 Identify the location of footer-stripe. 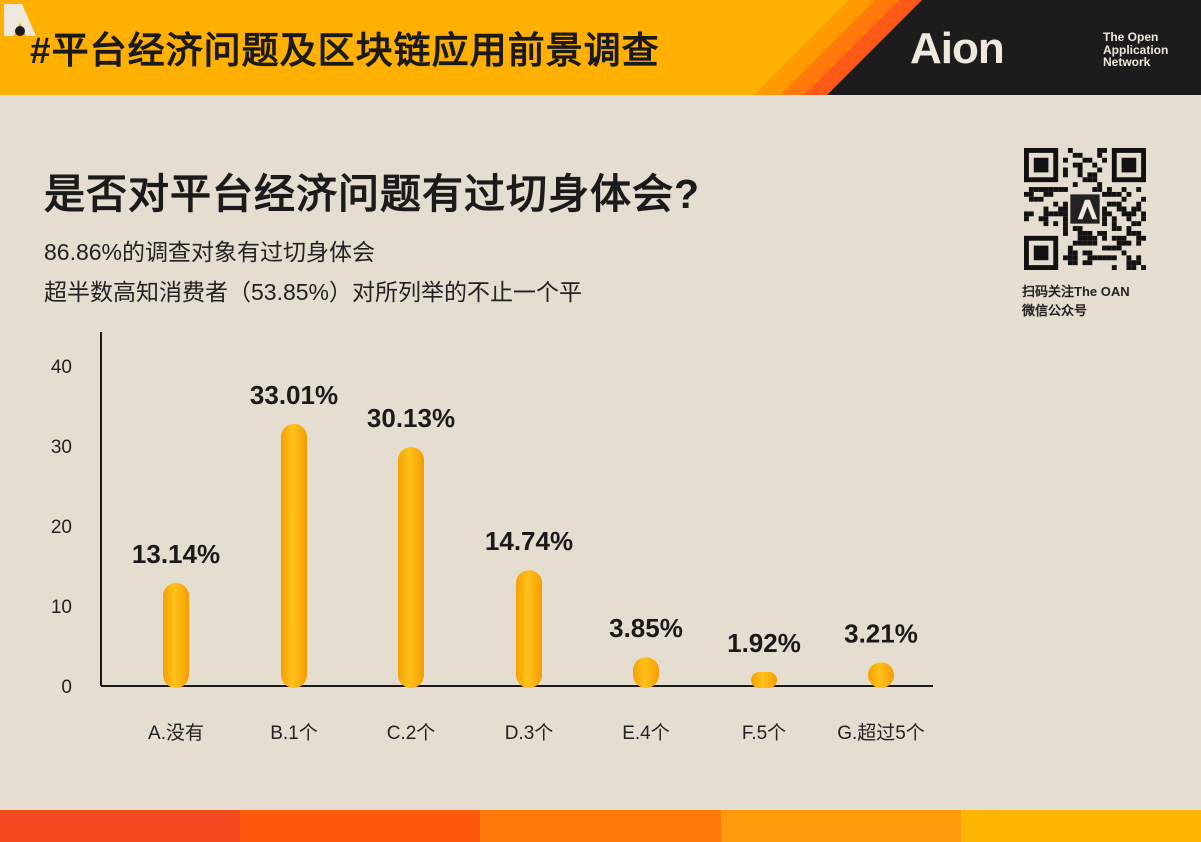
(600, 826).